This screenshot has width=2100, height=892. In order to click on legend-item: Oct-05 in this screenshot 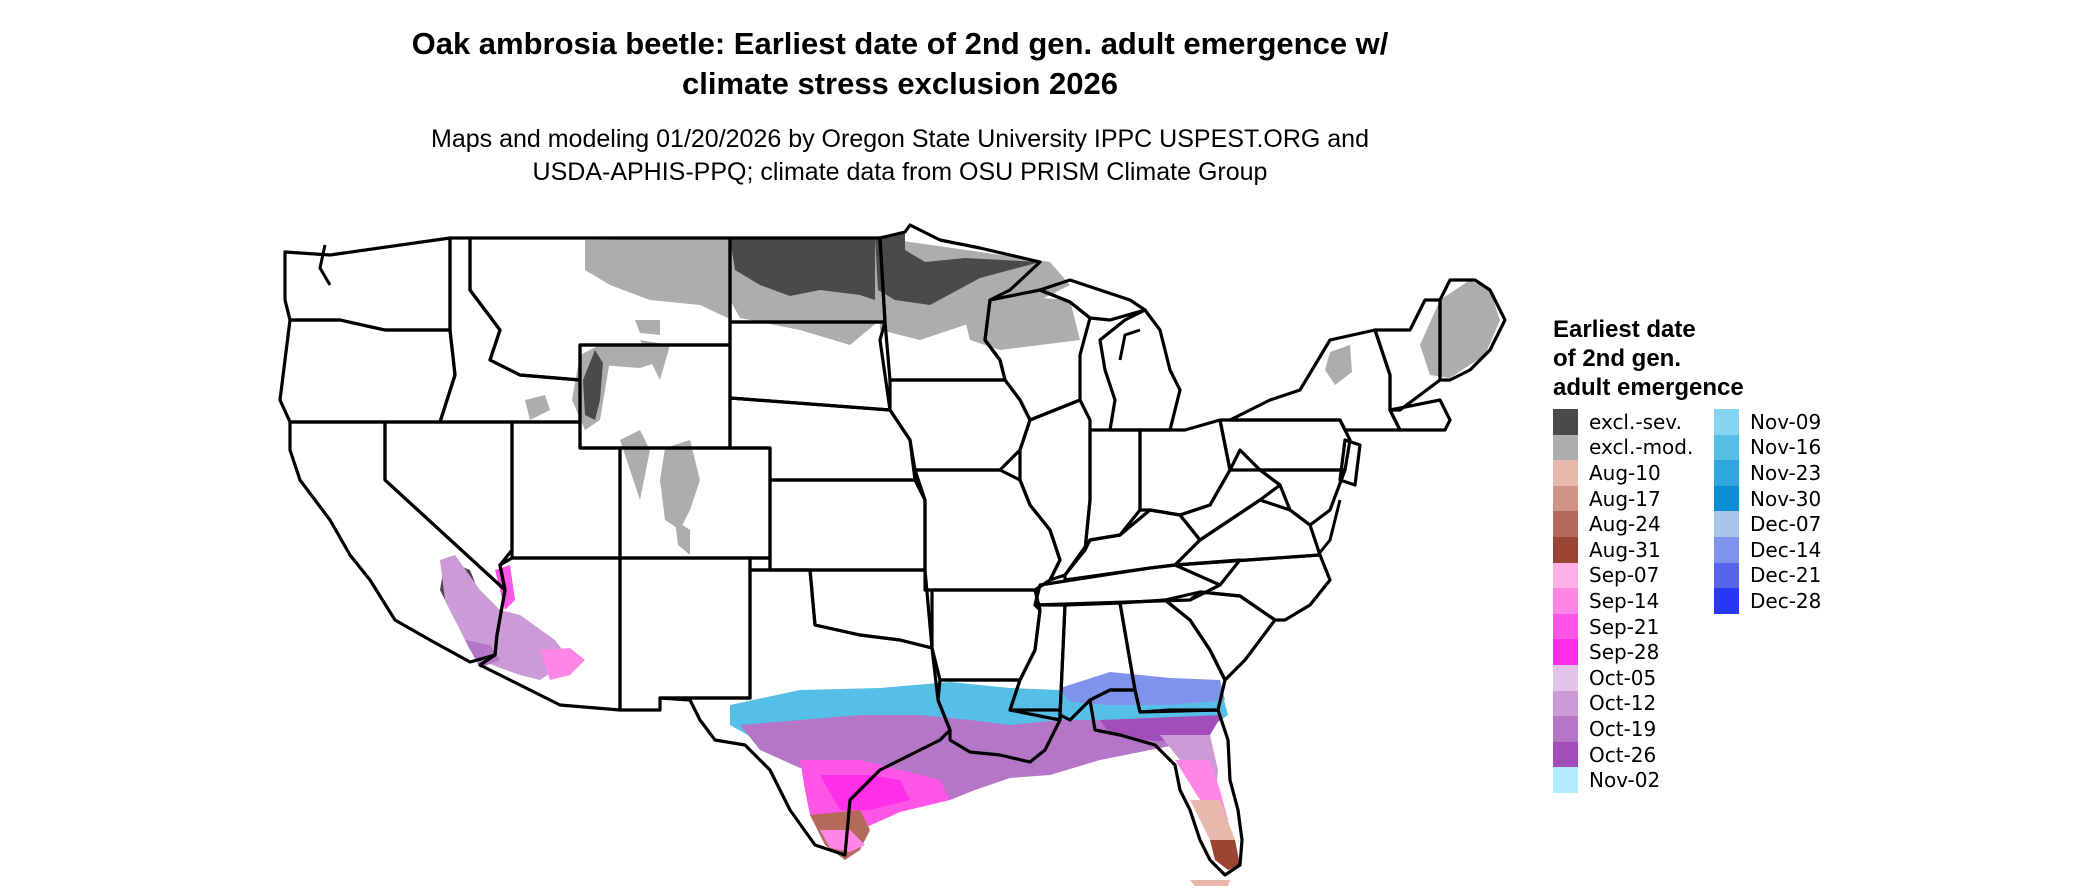, I will do `click(1623, 677)`.